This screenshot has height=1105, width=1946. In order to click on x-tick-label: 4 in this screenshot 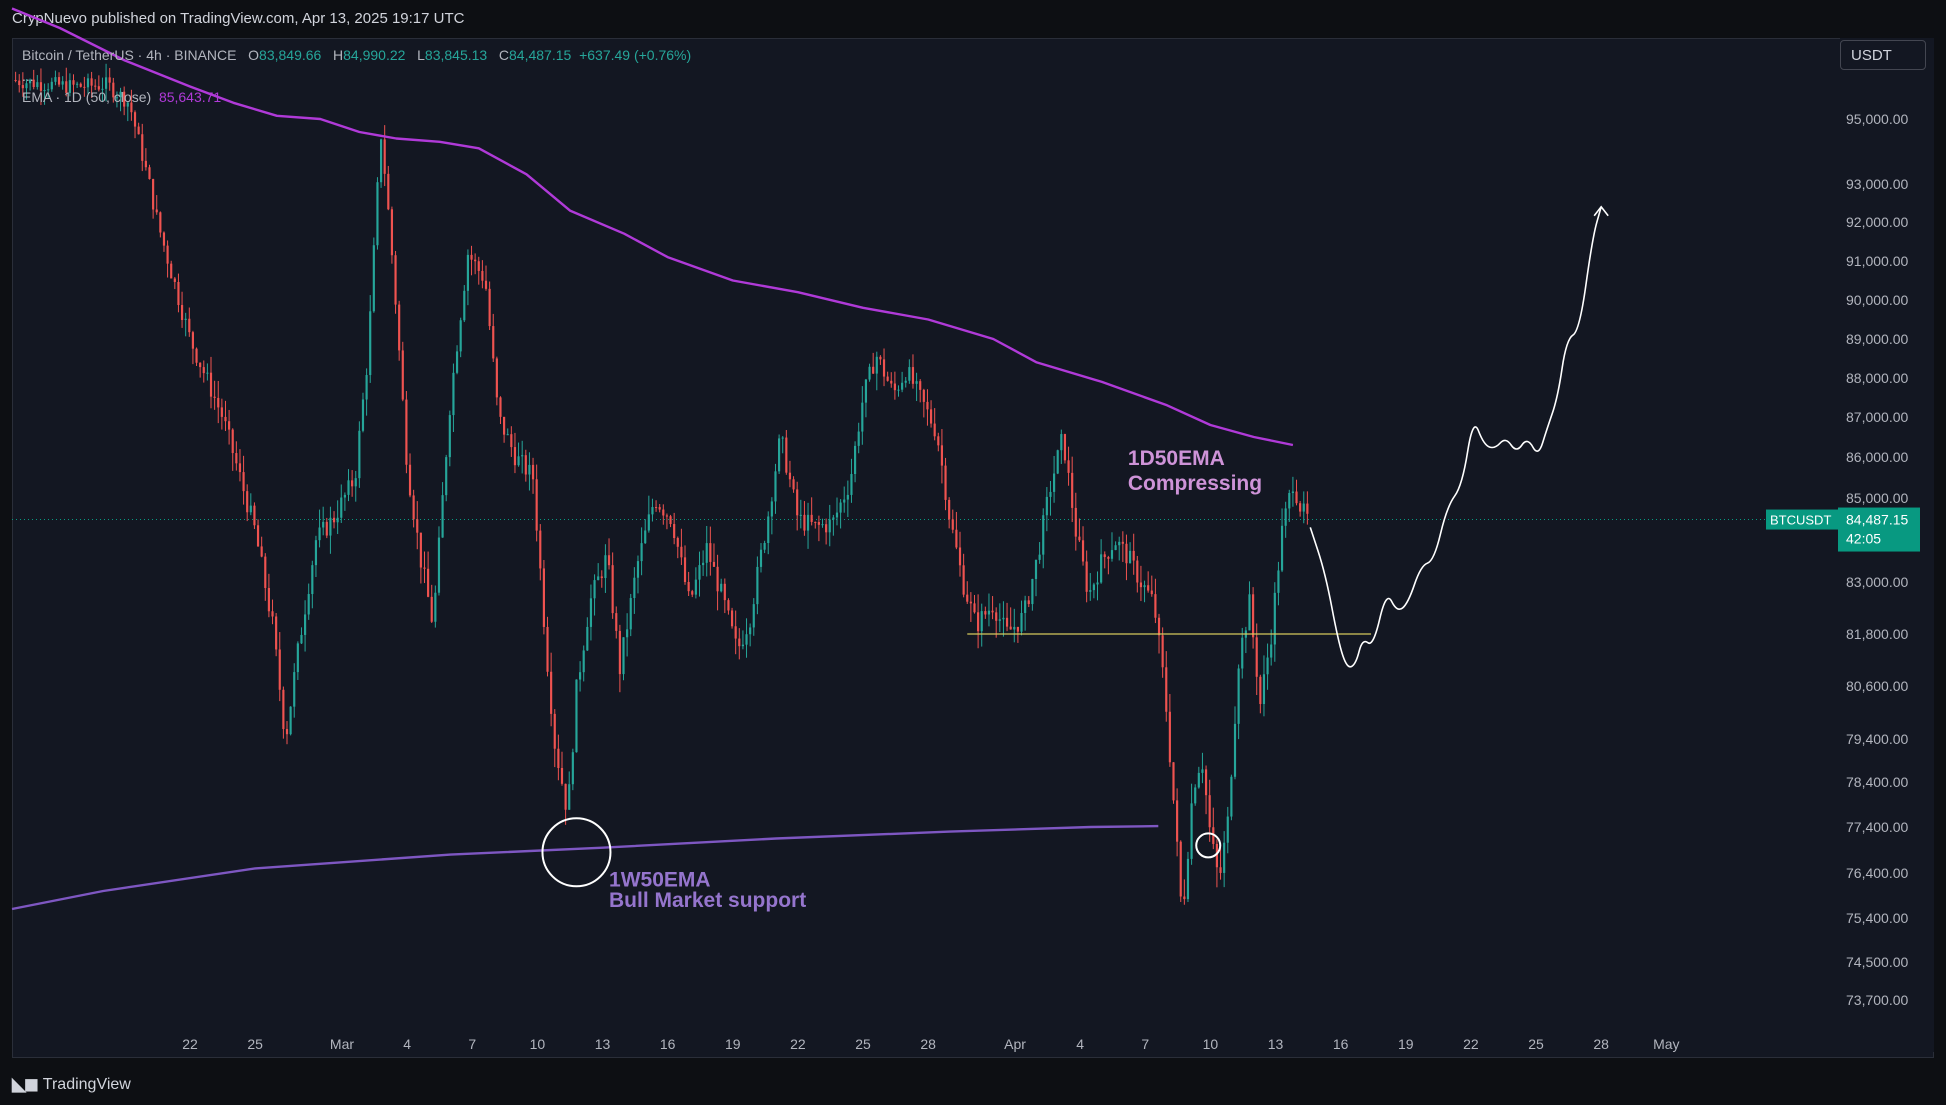, I will do `click(407, 1044)`.